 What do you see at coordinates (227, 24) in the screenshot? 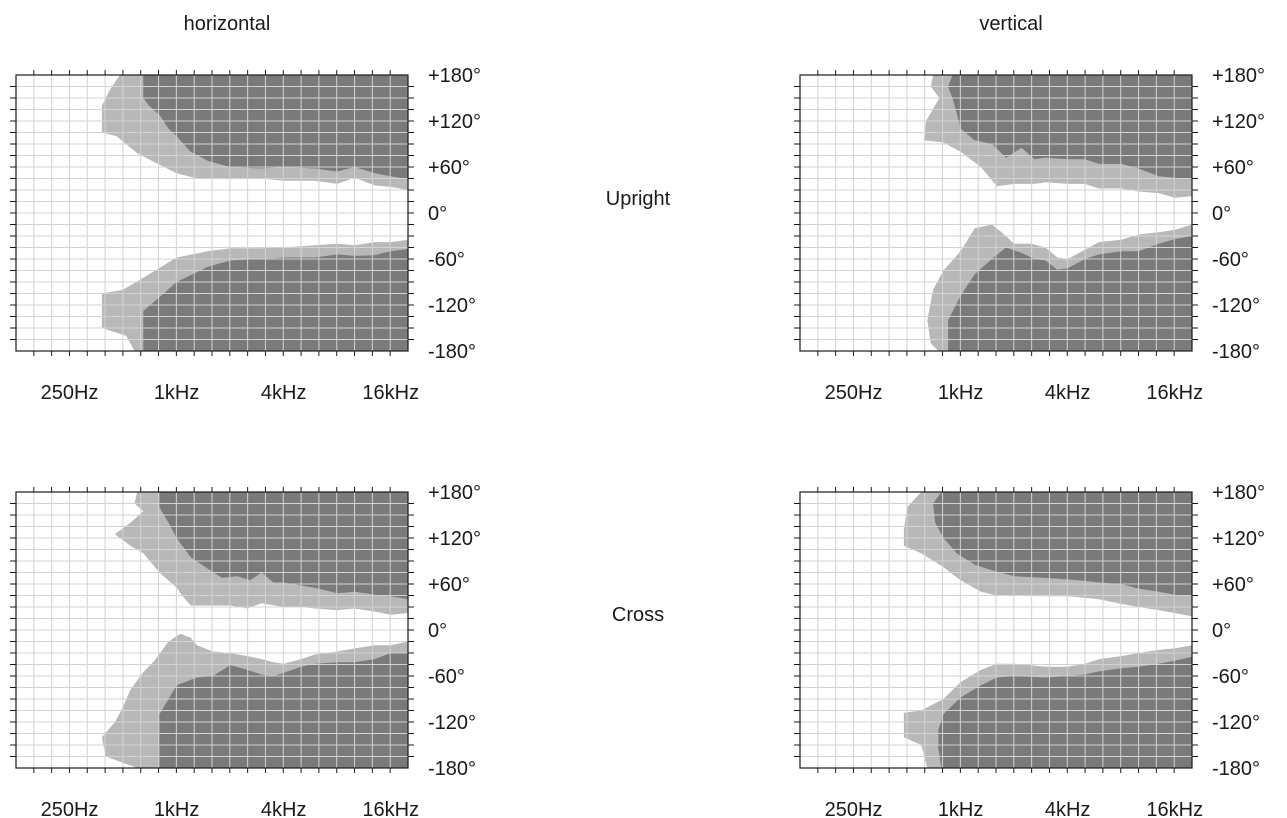
I see `column-label-horizontal: horizontal` at bounding box center [227, 24].